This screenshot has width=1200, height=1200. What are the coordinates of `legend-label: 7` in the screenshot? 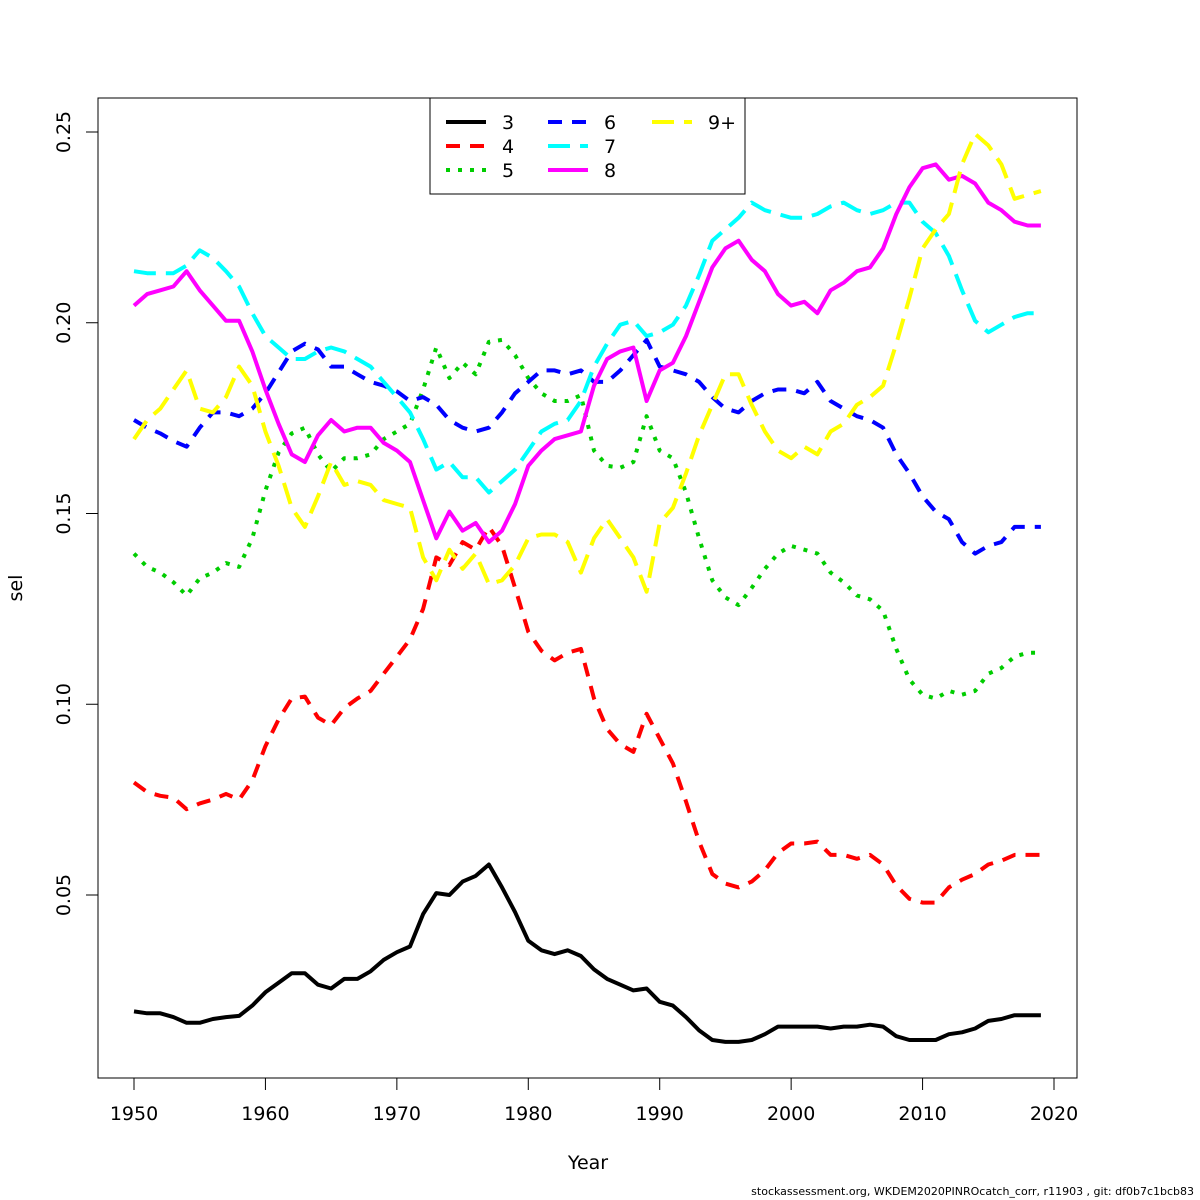 It's located at (610, 147).